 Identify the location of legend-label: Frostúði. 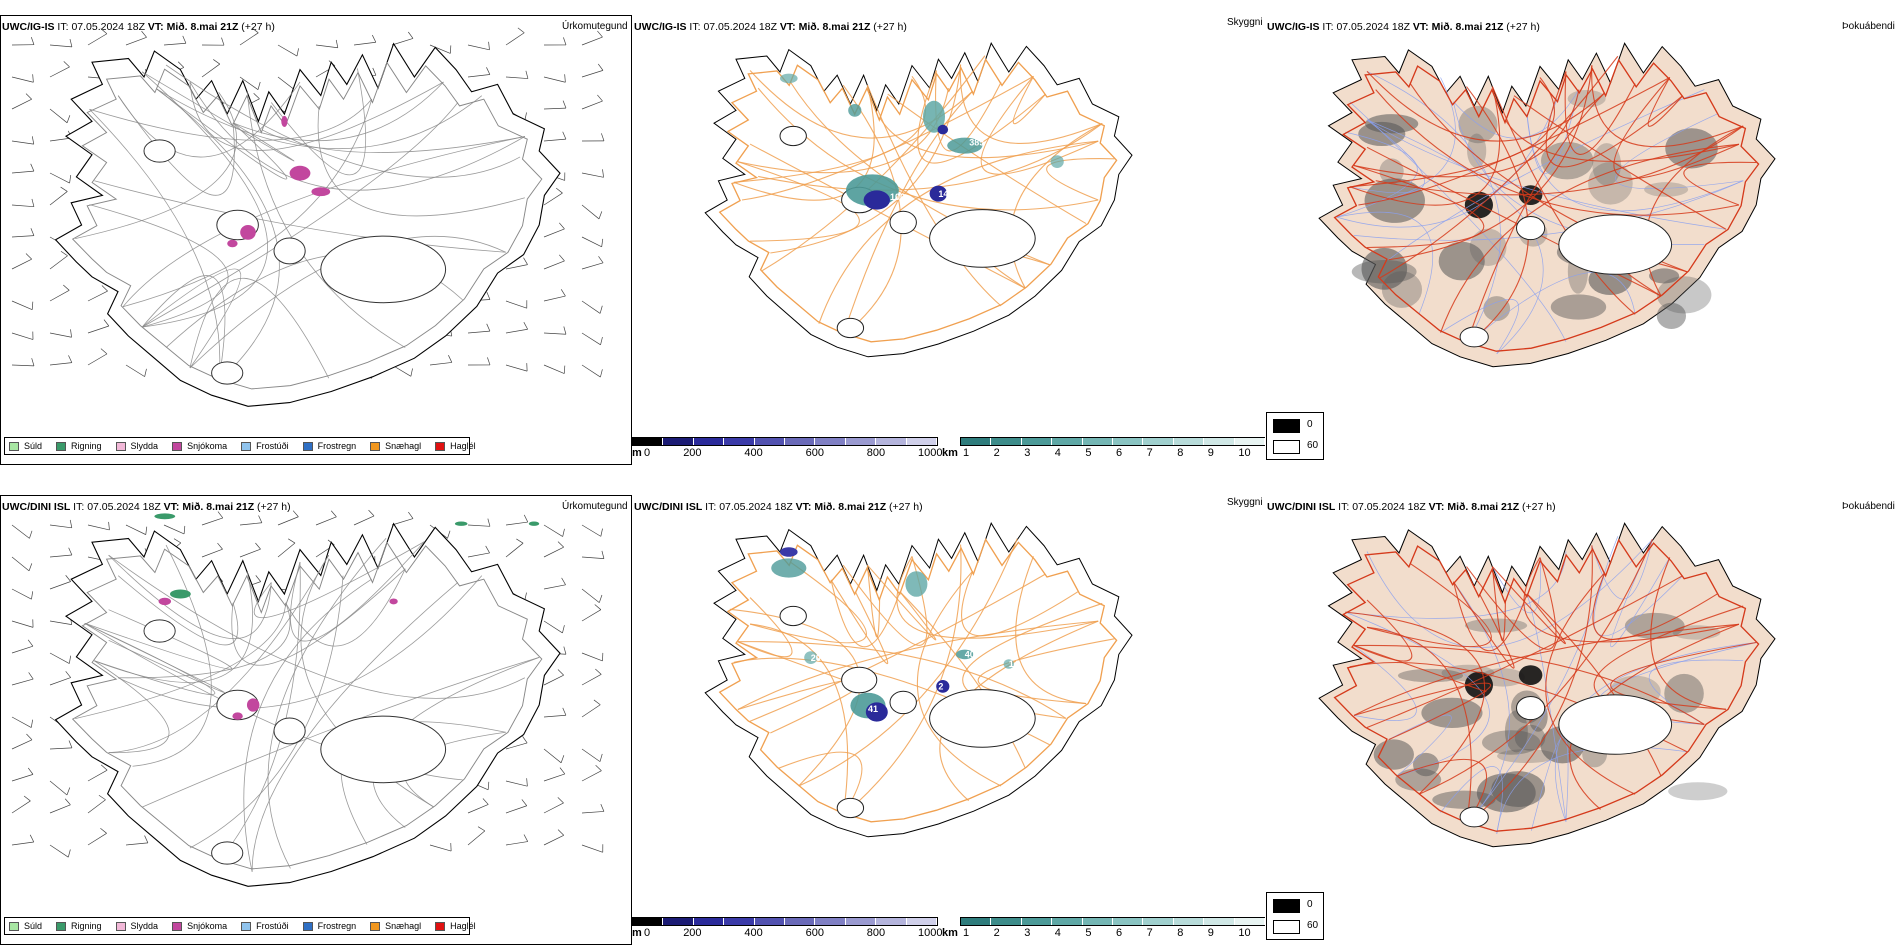
(272, 926).